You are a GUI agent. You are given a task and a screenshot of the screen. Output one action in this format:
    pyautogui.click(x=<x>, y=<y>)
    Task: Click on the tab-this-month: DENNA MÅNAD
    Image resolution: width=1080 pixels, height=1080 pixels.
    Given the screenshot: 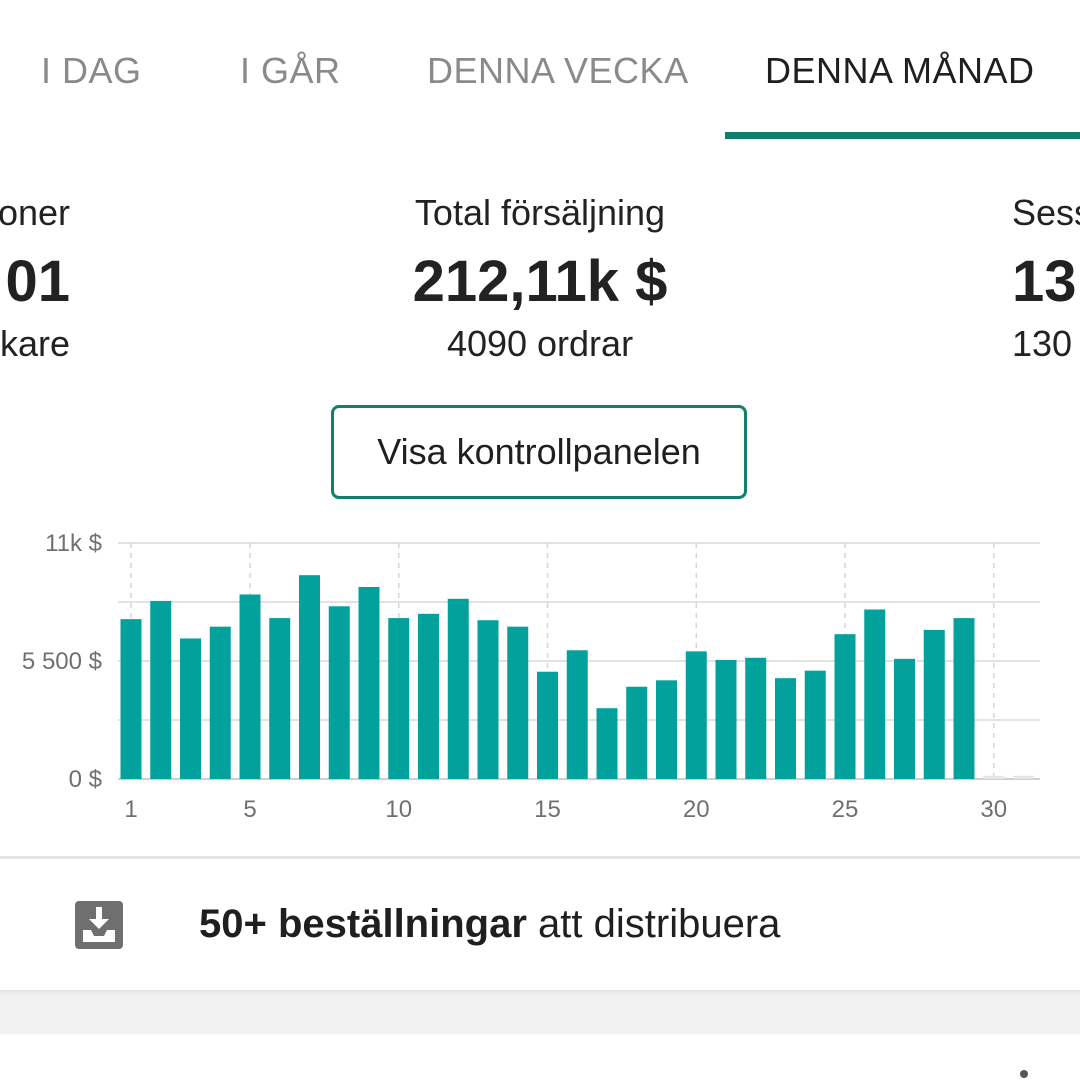 What is the action you would take?
    pyautogui.click(x=900, y=70)
    